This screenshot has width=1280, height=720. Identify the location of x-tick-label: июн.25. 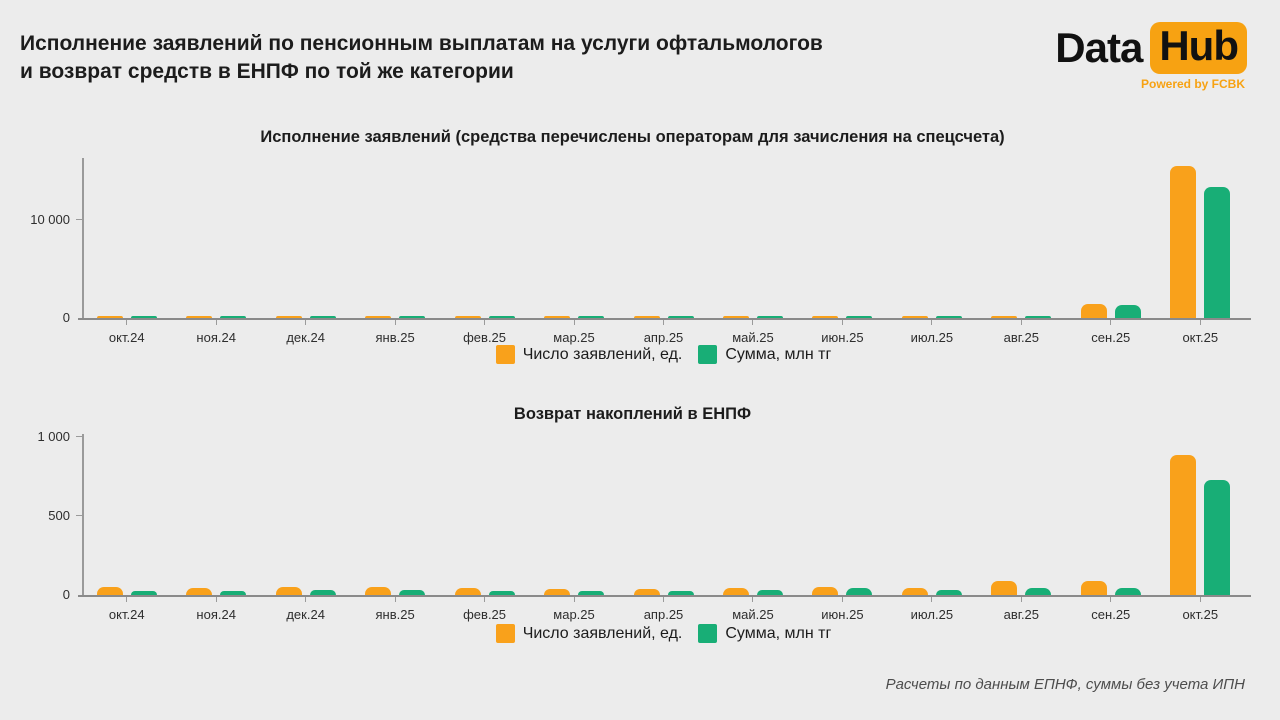
(842, 337).